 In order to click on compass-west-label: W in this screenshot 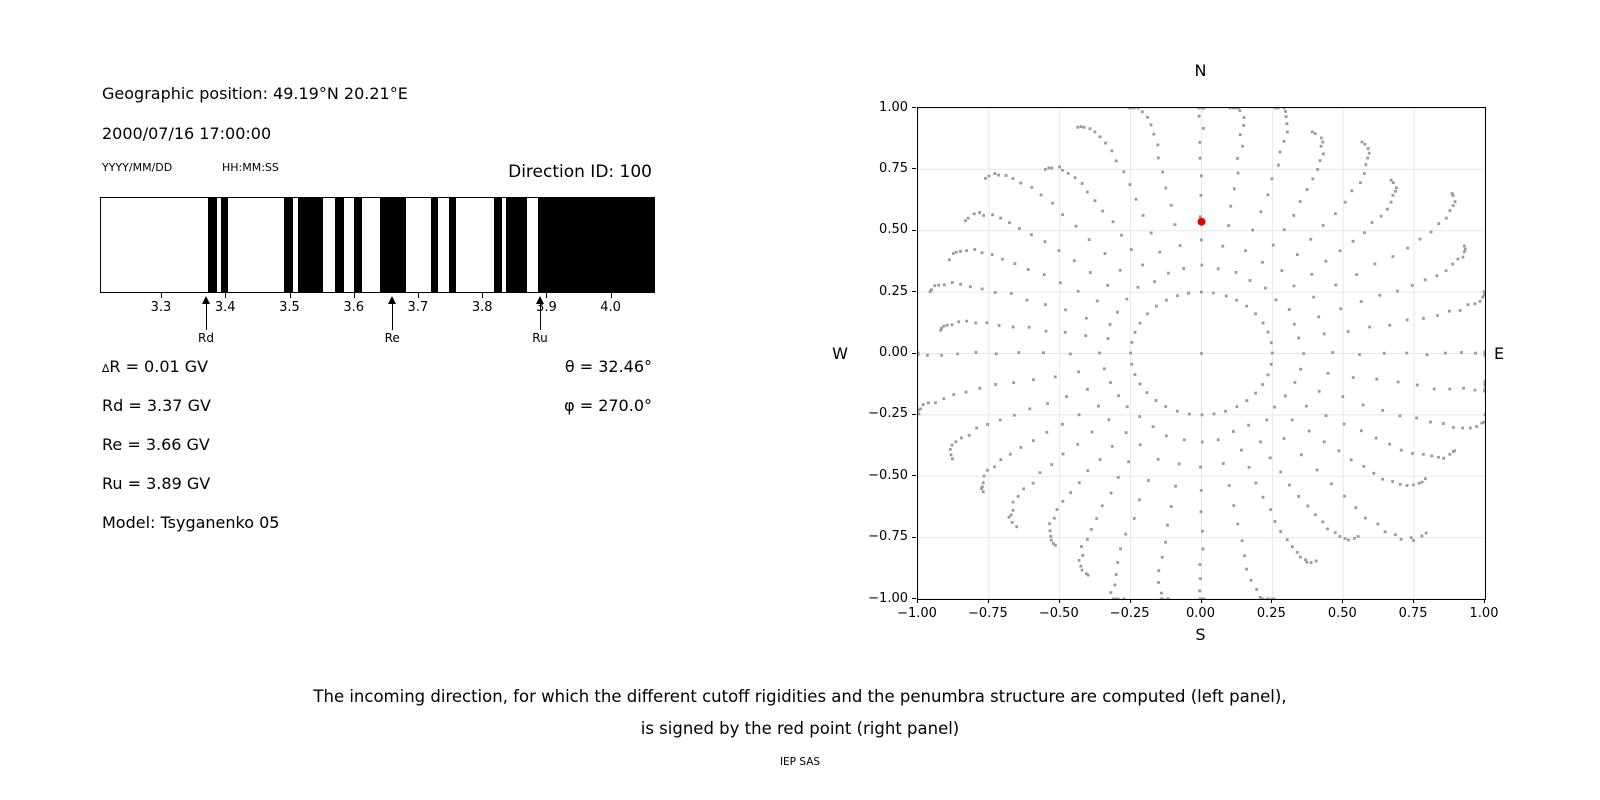, I will do `click(840, 353)`.